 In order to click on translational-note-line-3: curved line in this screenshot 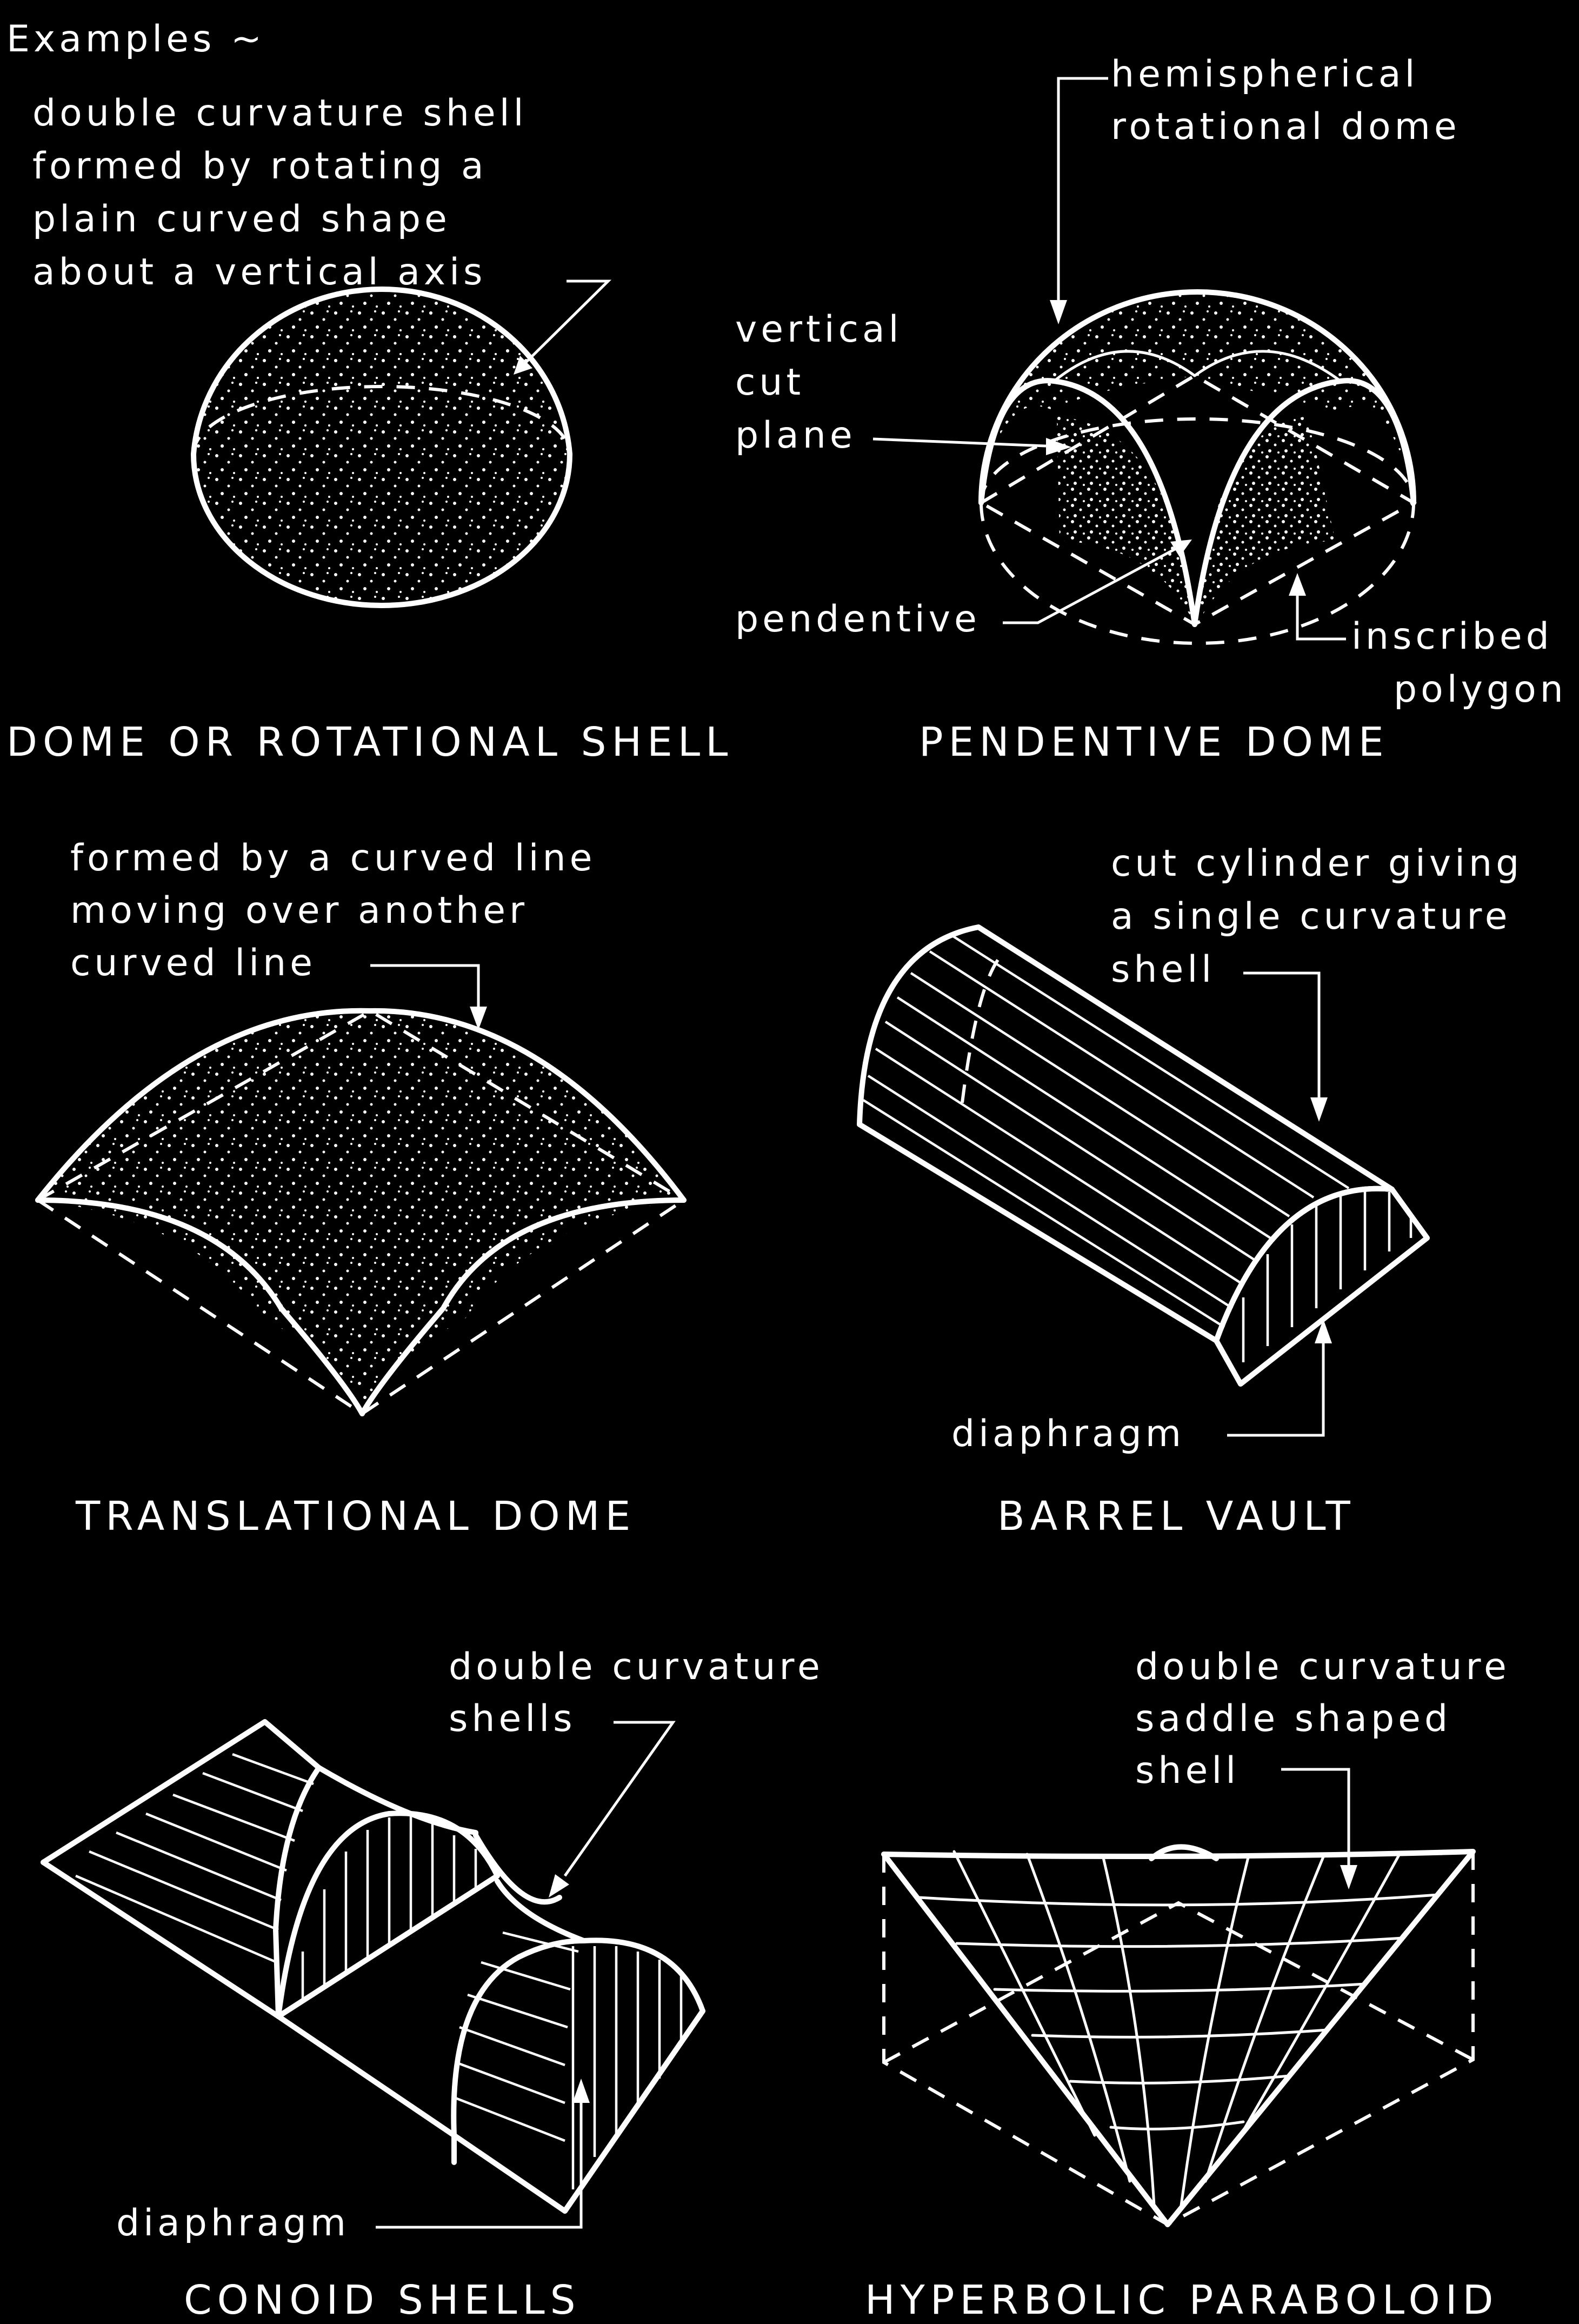, I will do `click(193, 963)`.